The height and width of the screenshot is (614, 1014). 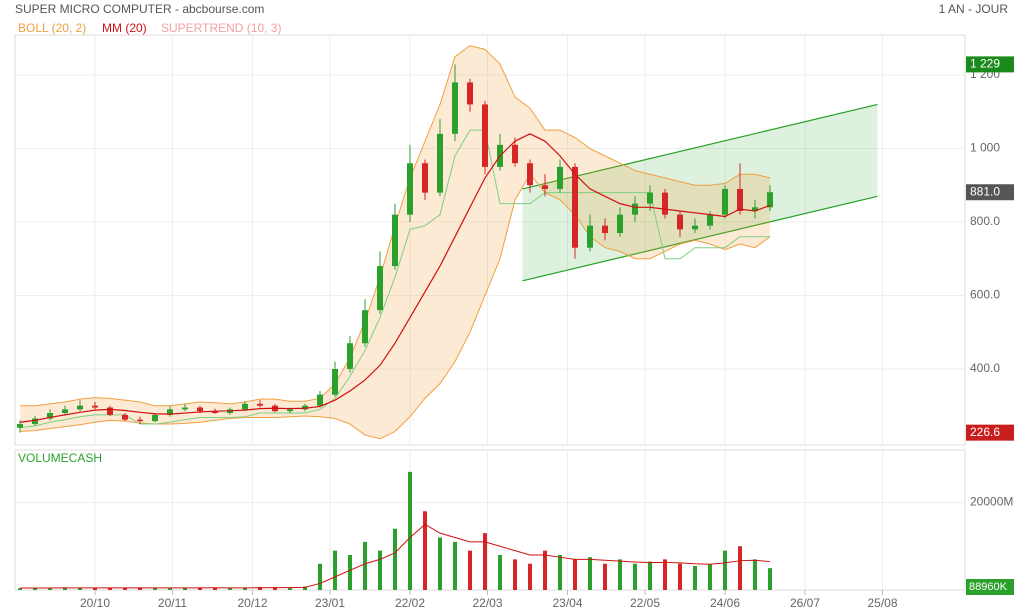 I want to click on channel-line, so click(x=700, y=146).